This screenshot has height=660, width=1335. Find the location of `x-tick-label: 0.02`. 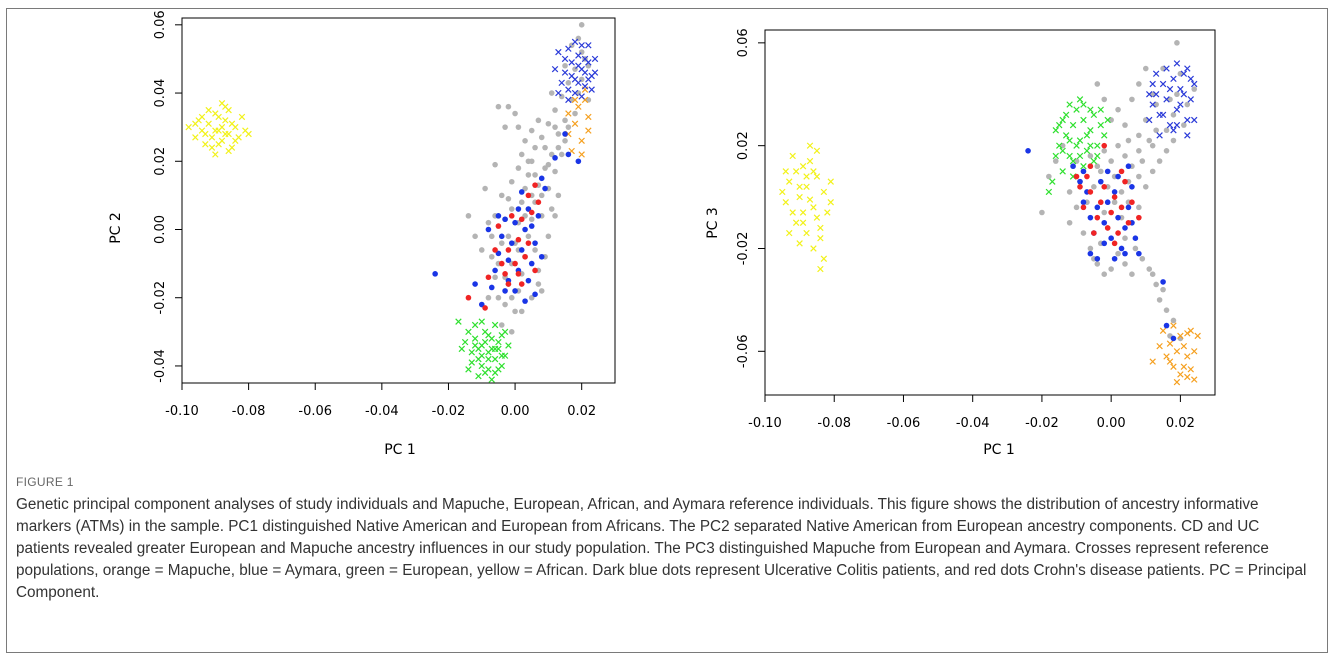

x-tick-label: 0.02 is located at coordinates (1180, 423).